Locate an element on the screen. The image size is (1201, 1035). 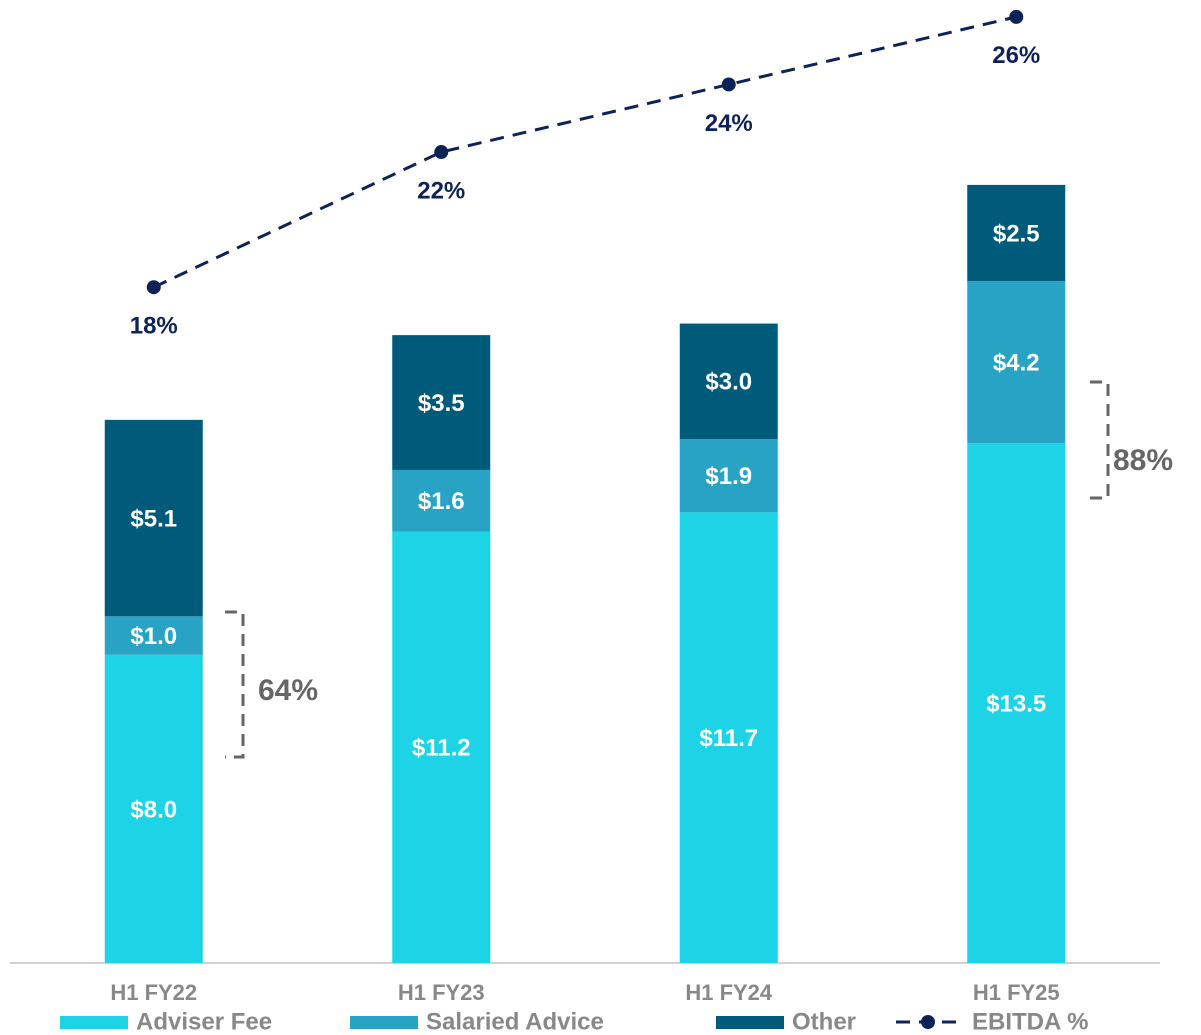
value-label: 26% is located at coordinates (1016, 55).